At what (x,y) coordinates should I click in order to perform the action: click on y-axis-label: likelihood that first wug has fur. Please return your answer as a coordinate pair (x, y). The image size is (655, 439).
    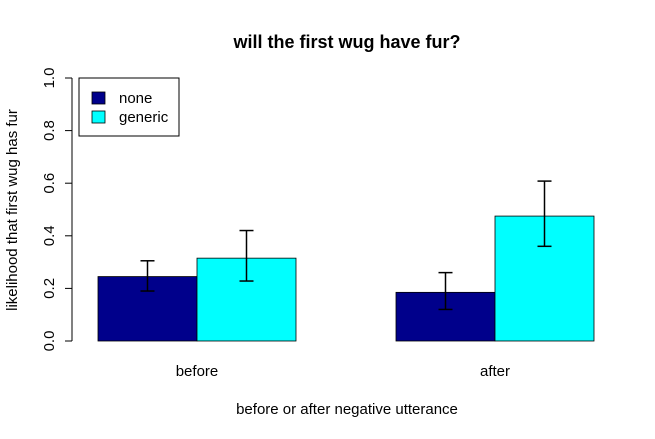
    Looking at the image, I should click on (12, 210).